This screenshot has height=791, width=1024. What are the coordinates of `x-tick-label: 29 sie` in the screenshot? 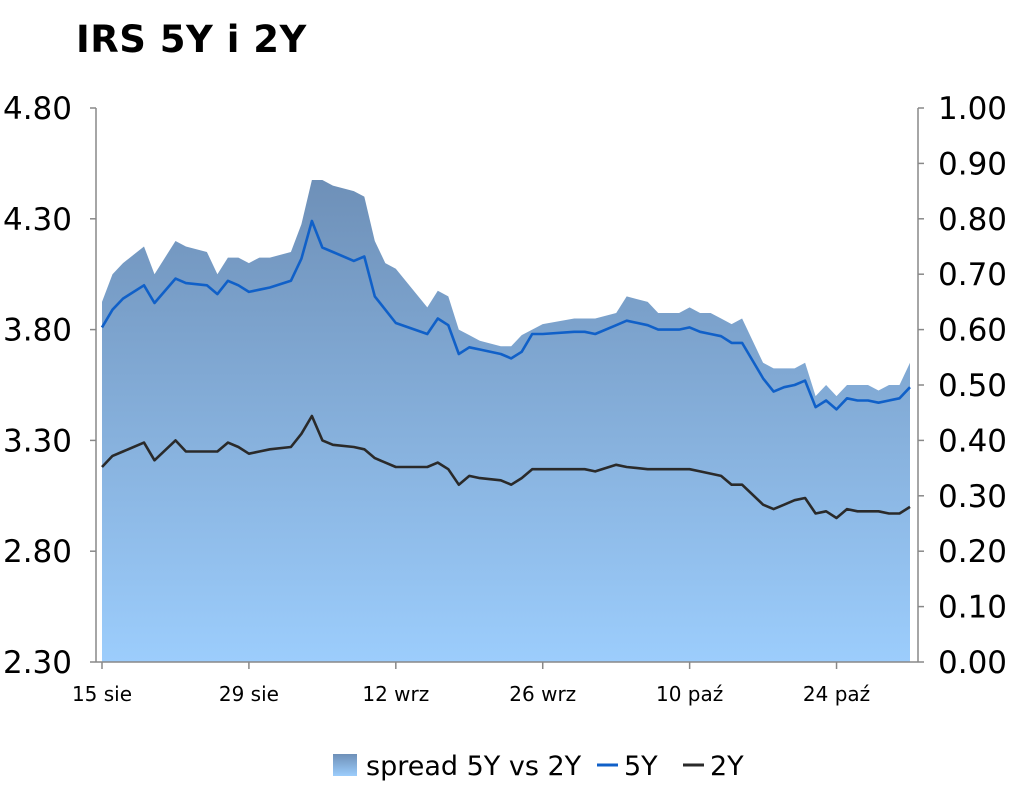 It's located at (249, 694).